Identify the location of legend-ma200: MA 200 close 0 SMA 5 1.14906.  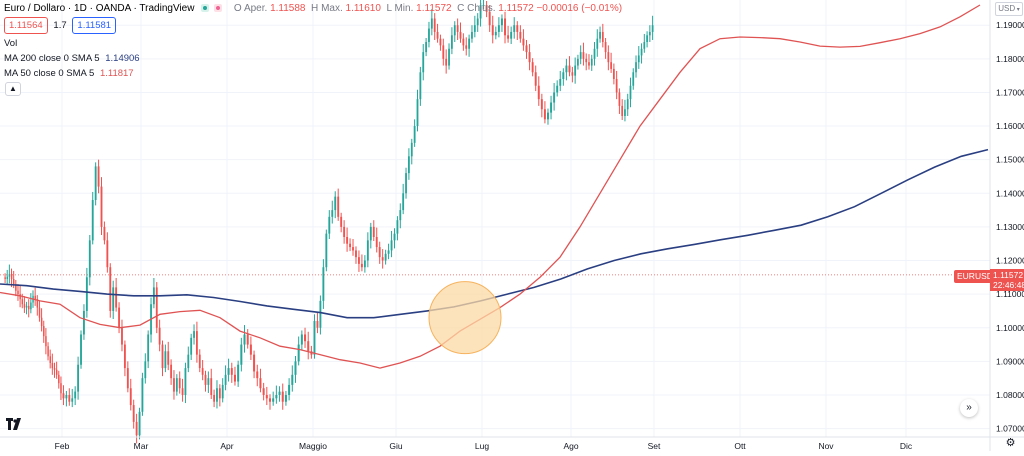
(72, 58).